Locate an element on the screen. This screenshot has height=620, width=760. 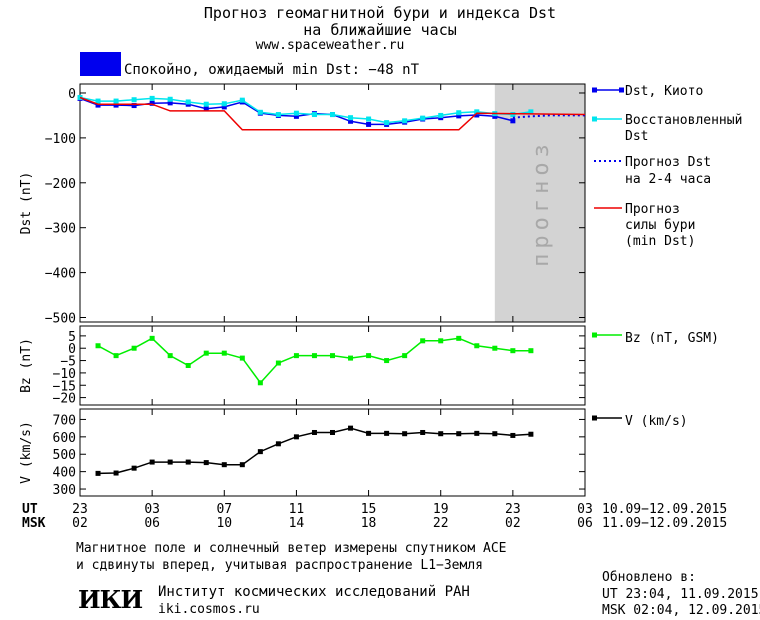
x-tick-label-msk: 06 is located at coordinates (152, 523).